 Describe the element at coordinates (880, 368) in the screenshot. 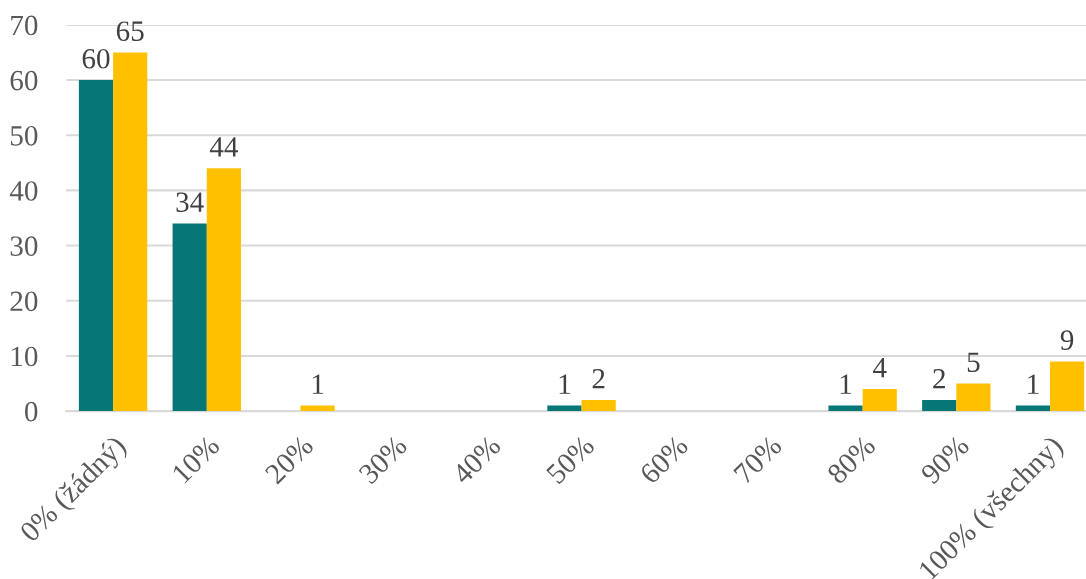

I see `data-label: 4` at that location.